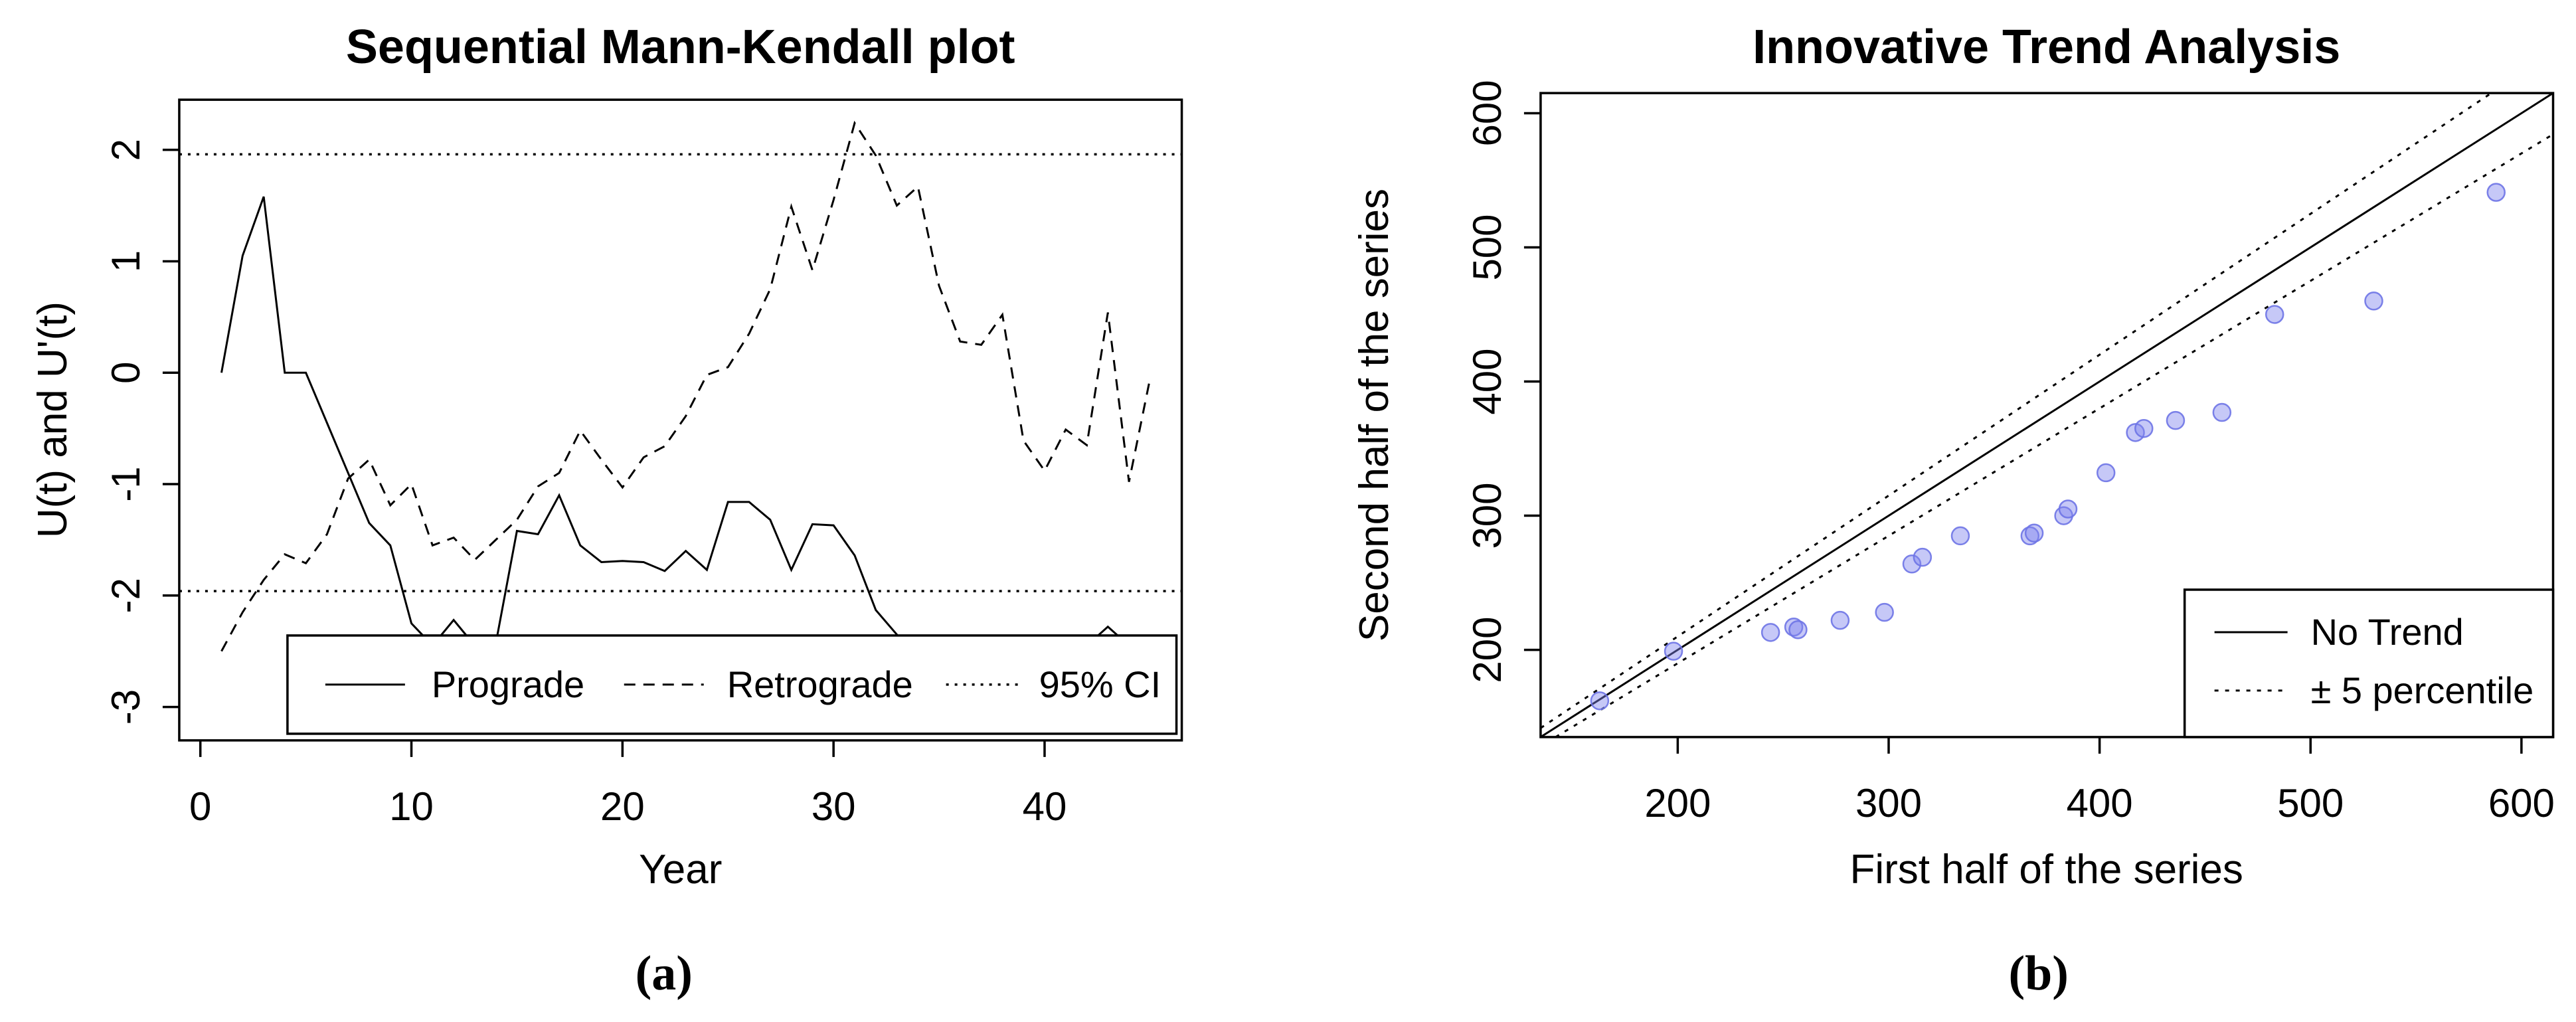  Describe the element at coordinates (664, 973) in the screenshot. I see `caption-a: (a)` at that location.